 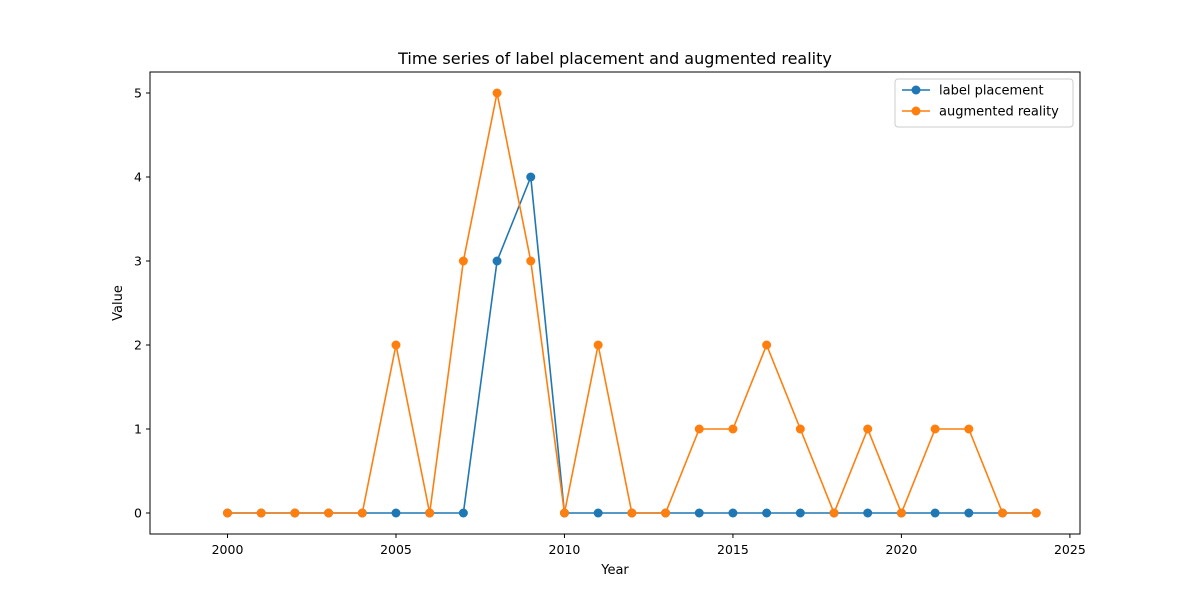 I want to click on legend-label-augmented-reality: augmented reality, so click(x=999, y=112).